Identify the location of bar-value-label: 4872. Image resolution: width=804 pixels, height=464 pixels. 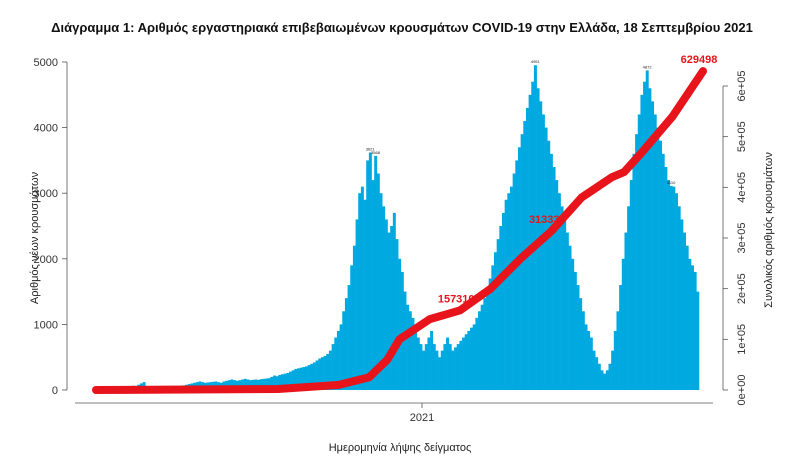
(648, 66).